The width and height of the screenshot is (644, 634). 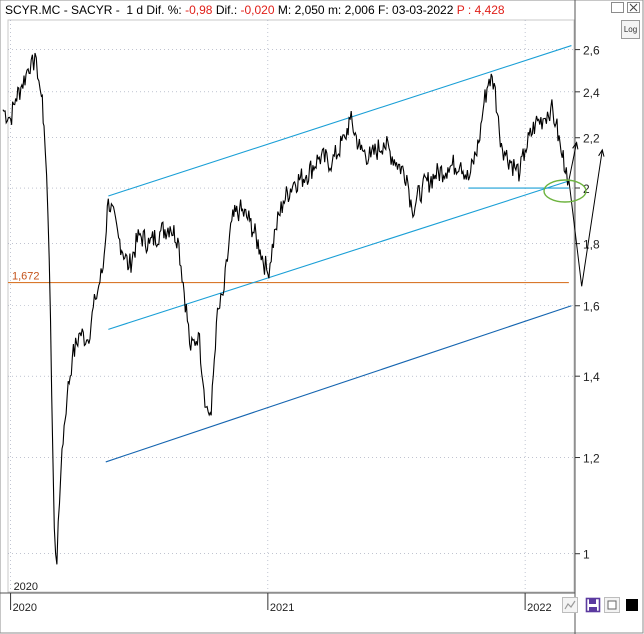 What do you see at coordinates (257, 10) in the screenshot?
I see `dif-value: -0,020` at bounding box center [257, 10].